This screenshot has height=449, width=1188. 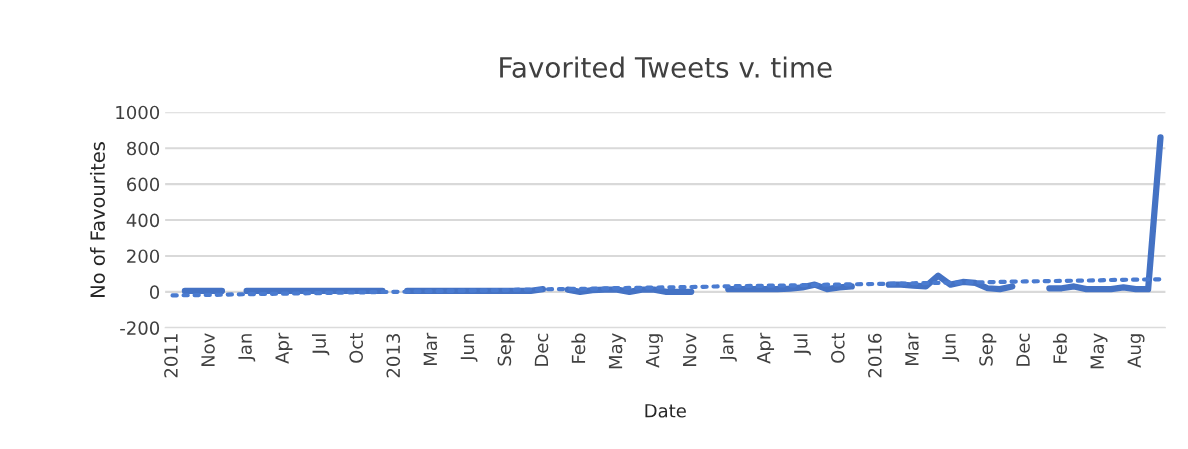 What do you see at coordinates (665, 411) in the screenshot?
I see `x-axis-title: Date` at bounding box center [665, 411].